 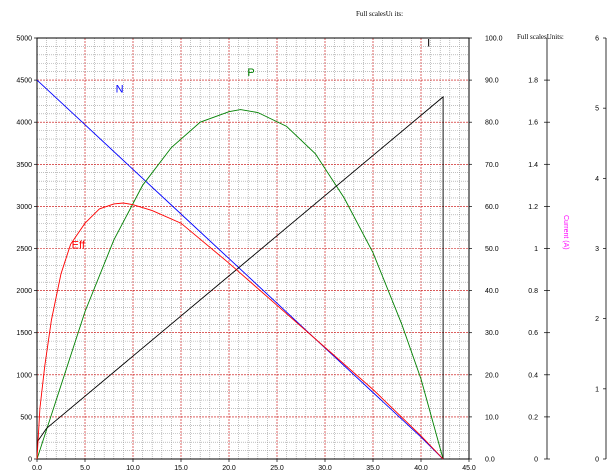 I want to click on x-tick-label: 20.0, so click(x=229, y=468).